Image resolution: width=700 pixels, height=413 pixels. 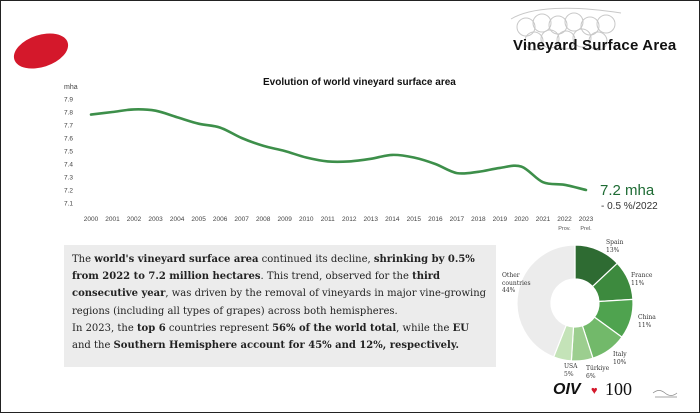 What do you see at coordinates (595, 45) in the screenshot?
I see `page-title: Vineyard Surface Area` at bounding box center [595, 45].